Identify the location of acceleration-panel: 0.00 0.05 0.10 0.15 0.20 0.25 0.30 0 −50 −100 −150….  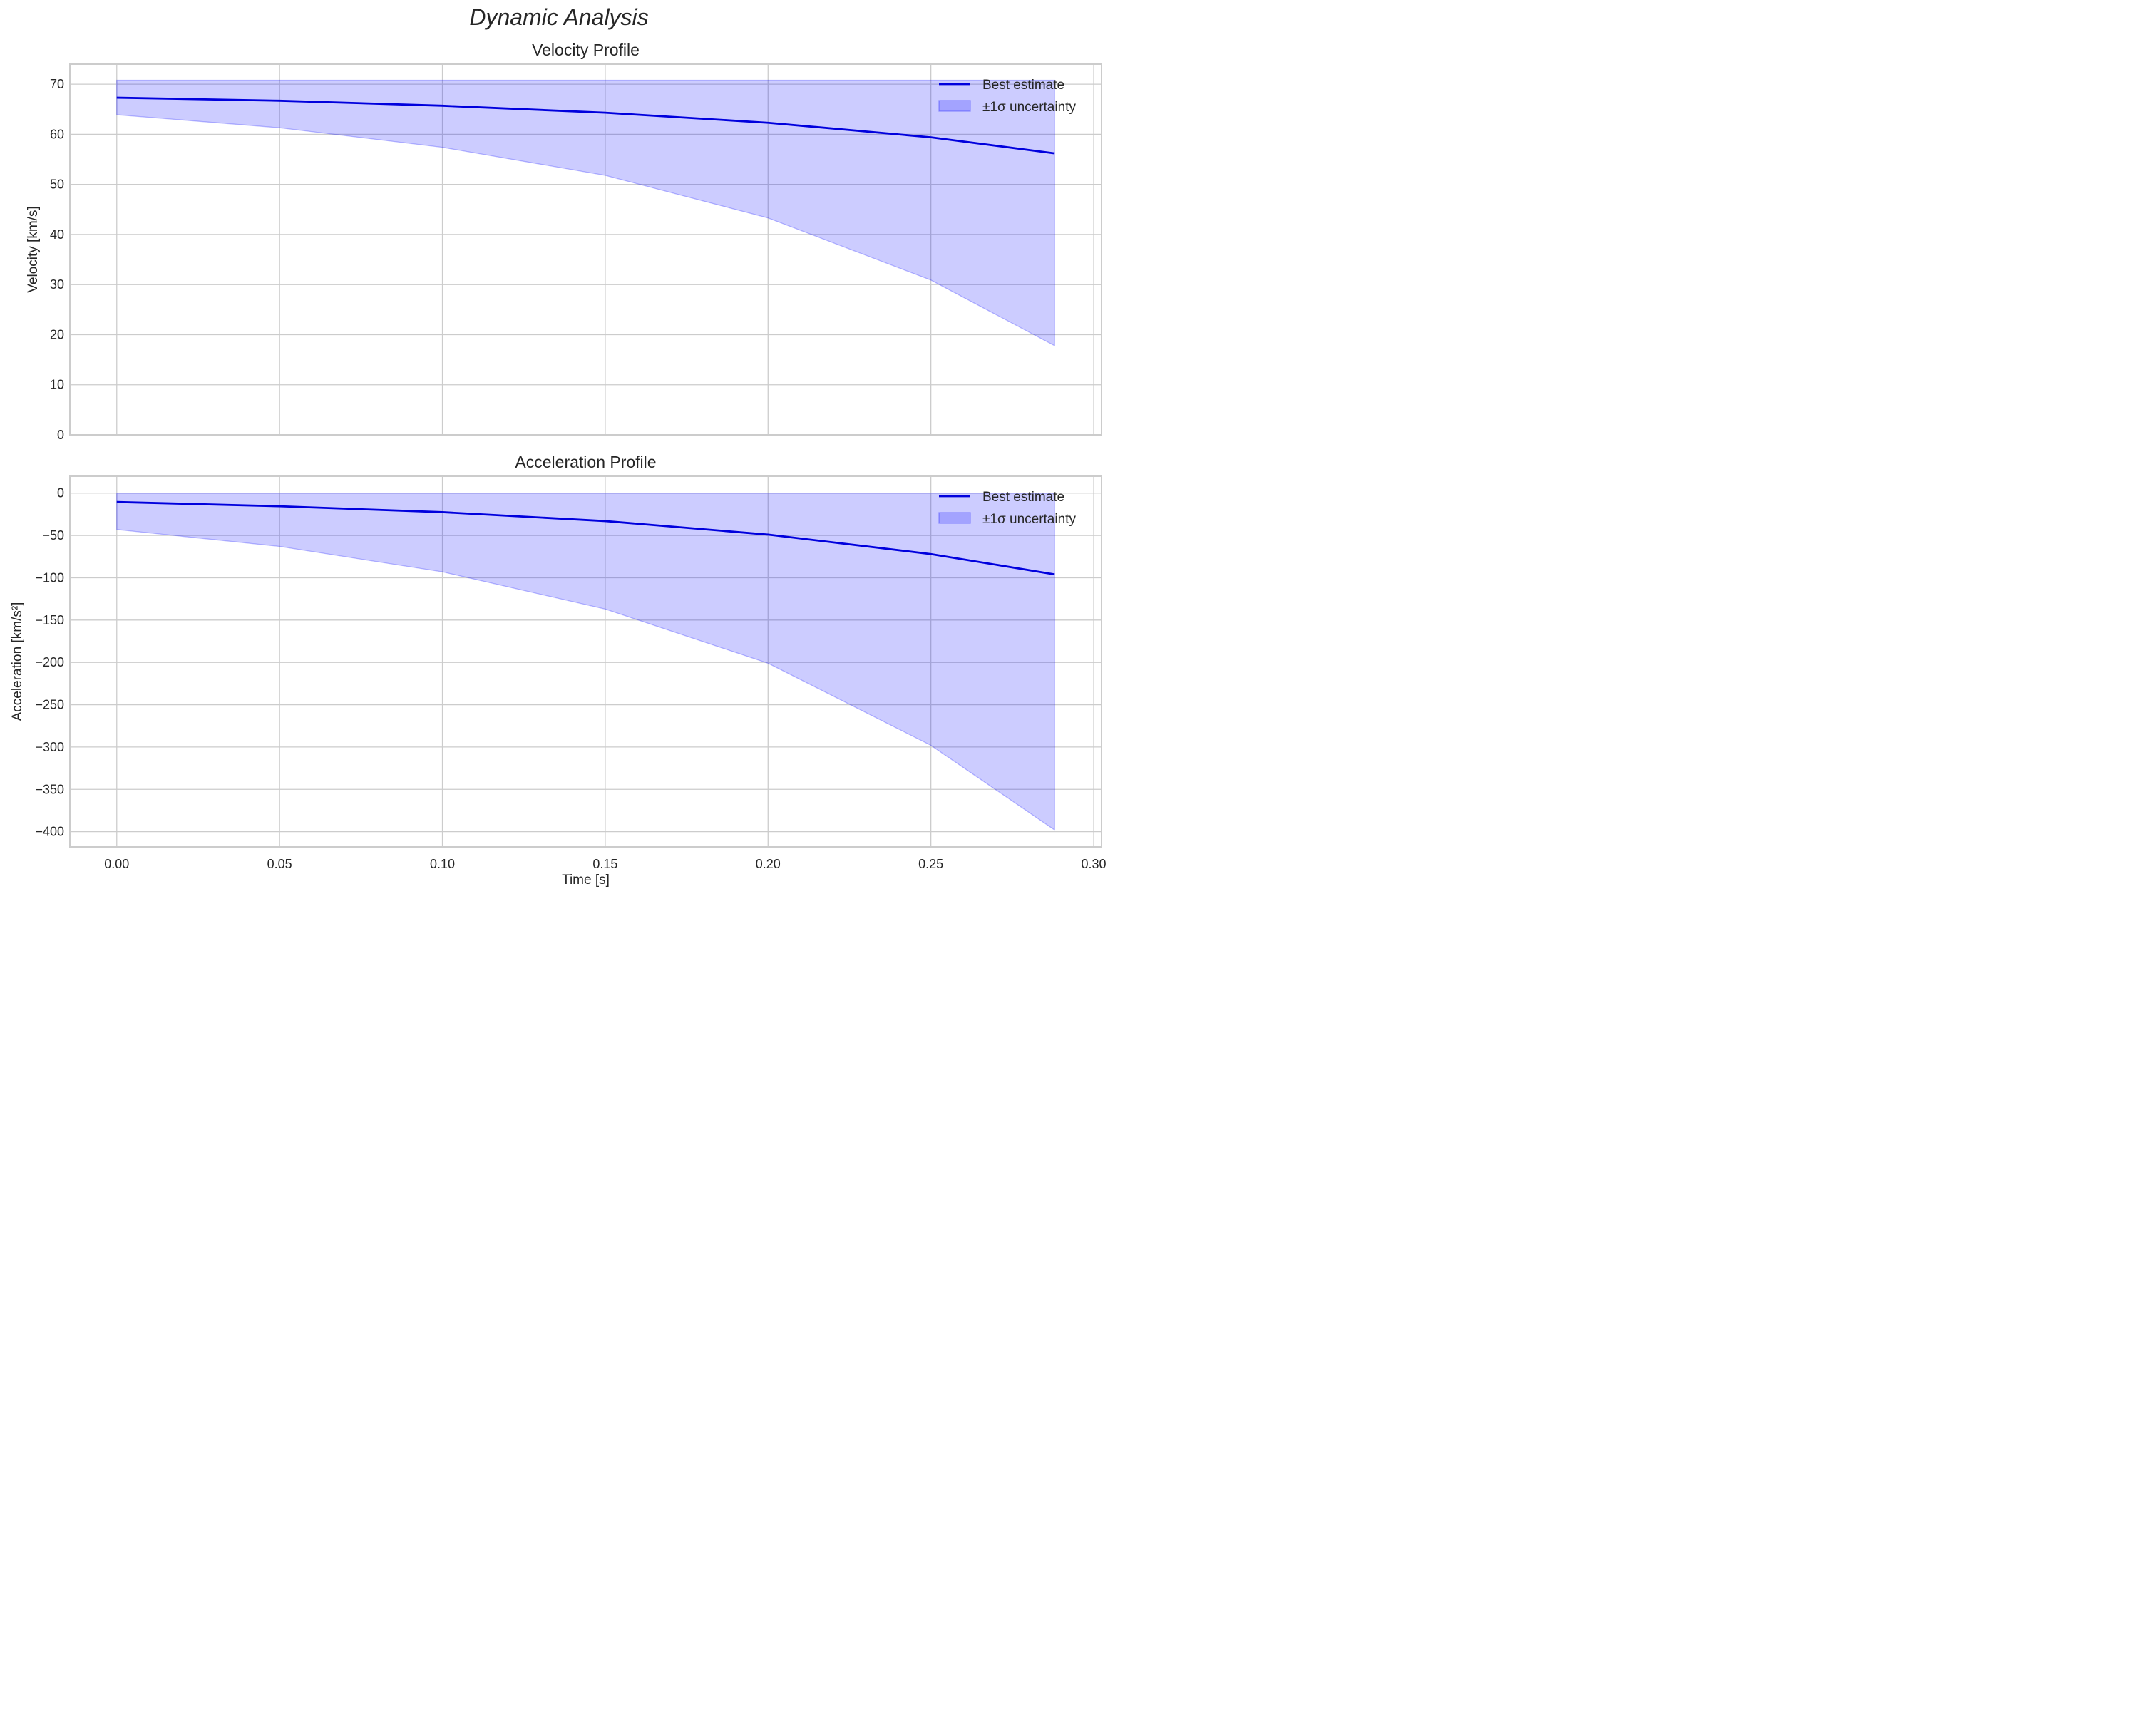
(558, 670).